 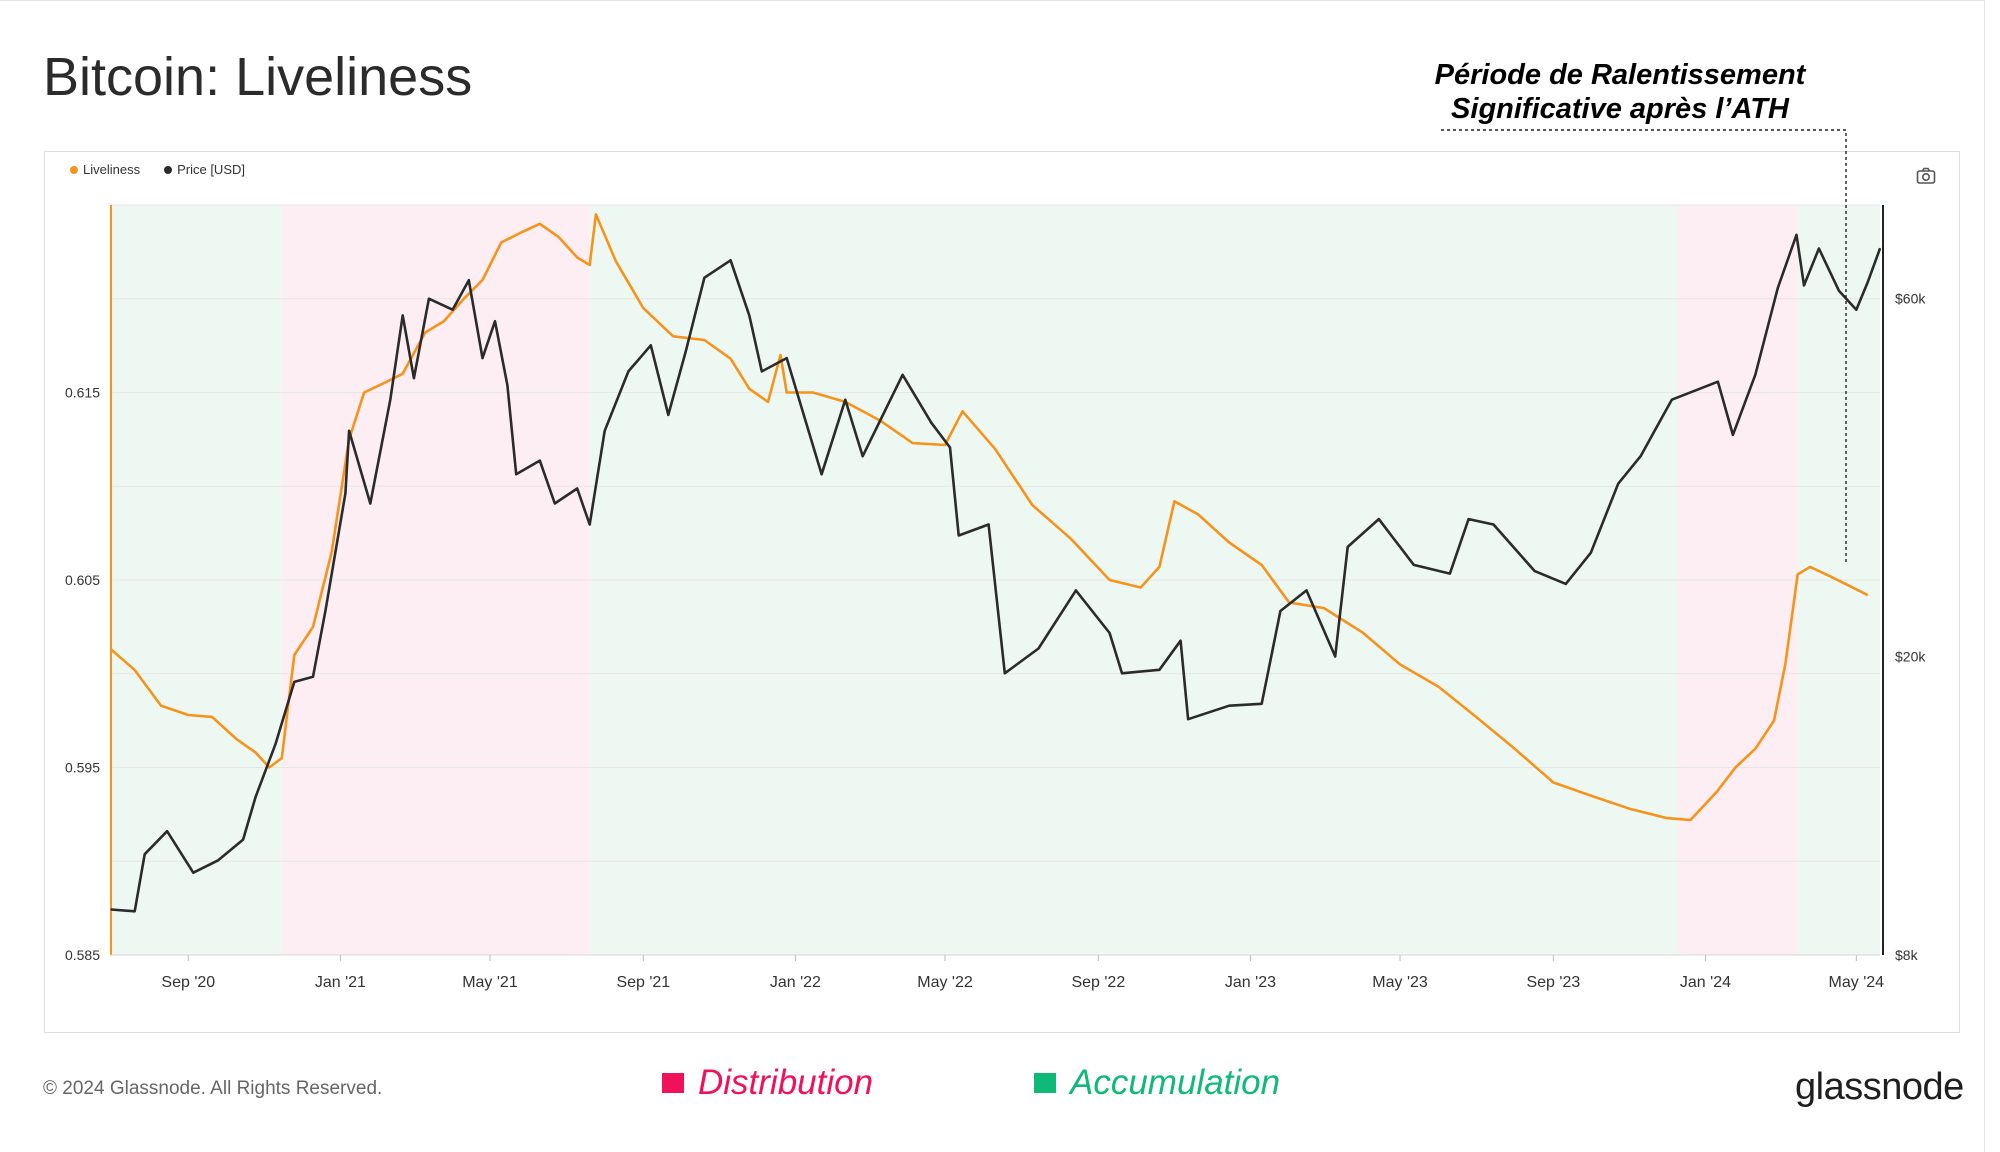 I want to click on legend-label-price: Price [USD], so click(x=211, y=169).